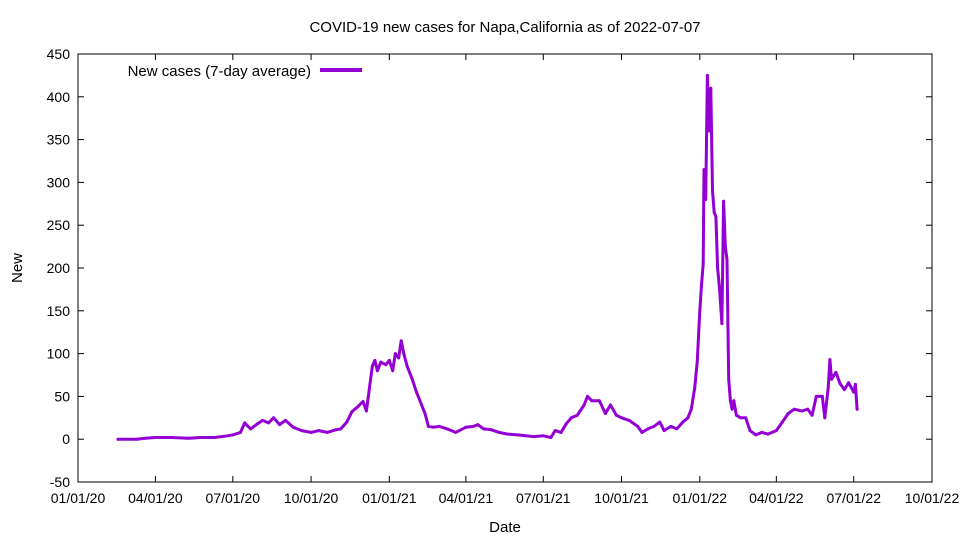 This screenshot has height=540, width=960. Describe the element at coordinates (932, 498) in the screenshot. I see `x-tick-label: 10/01/22` at that location.